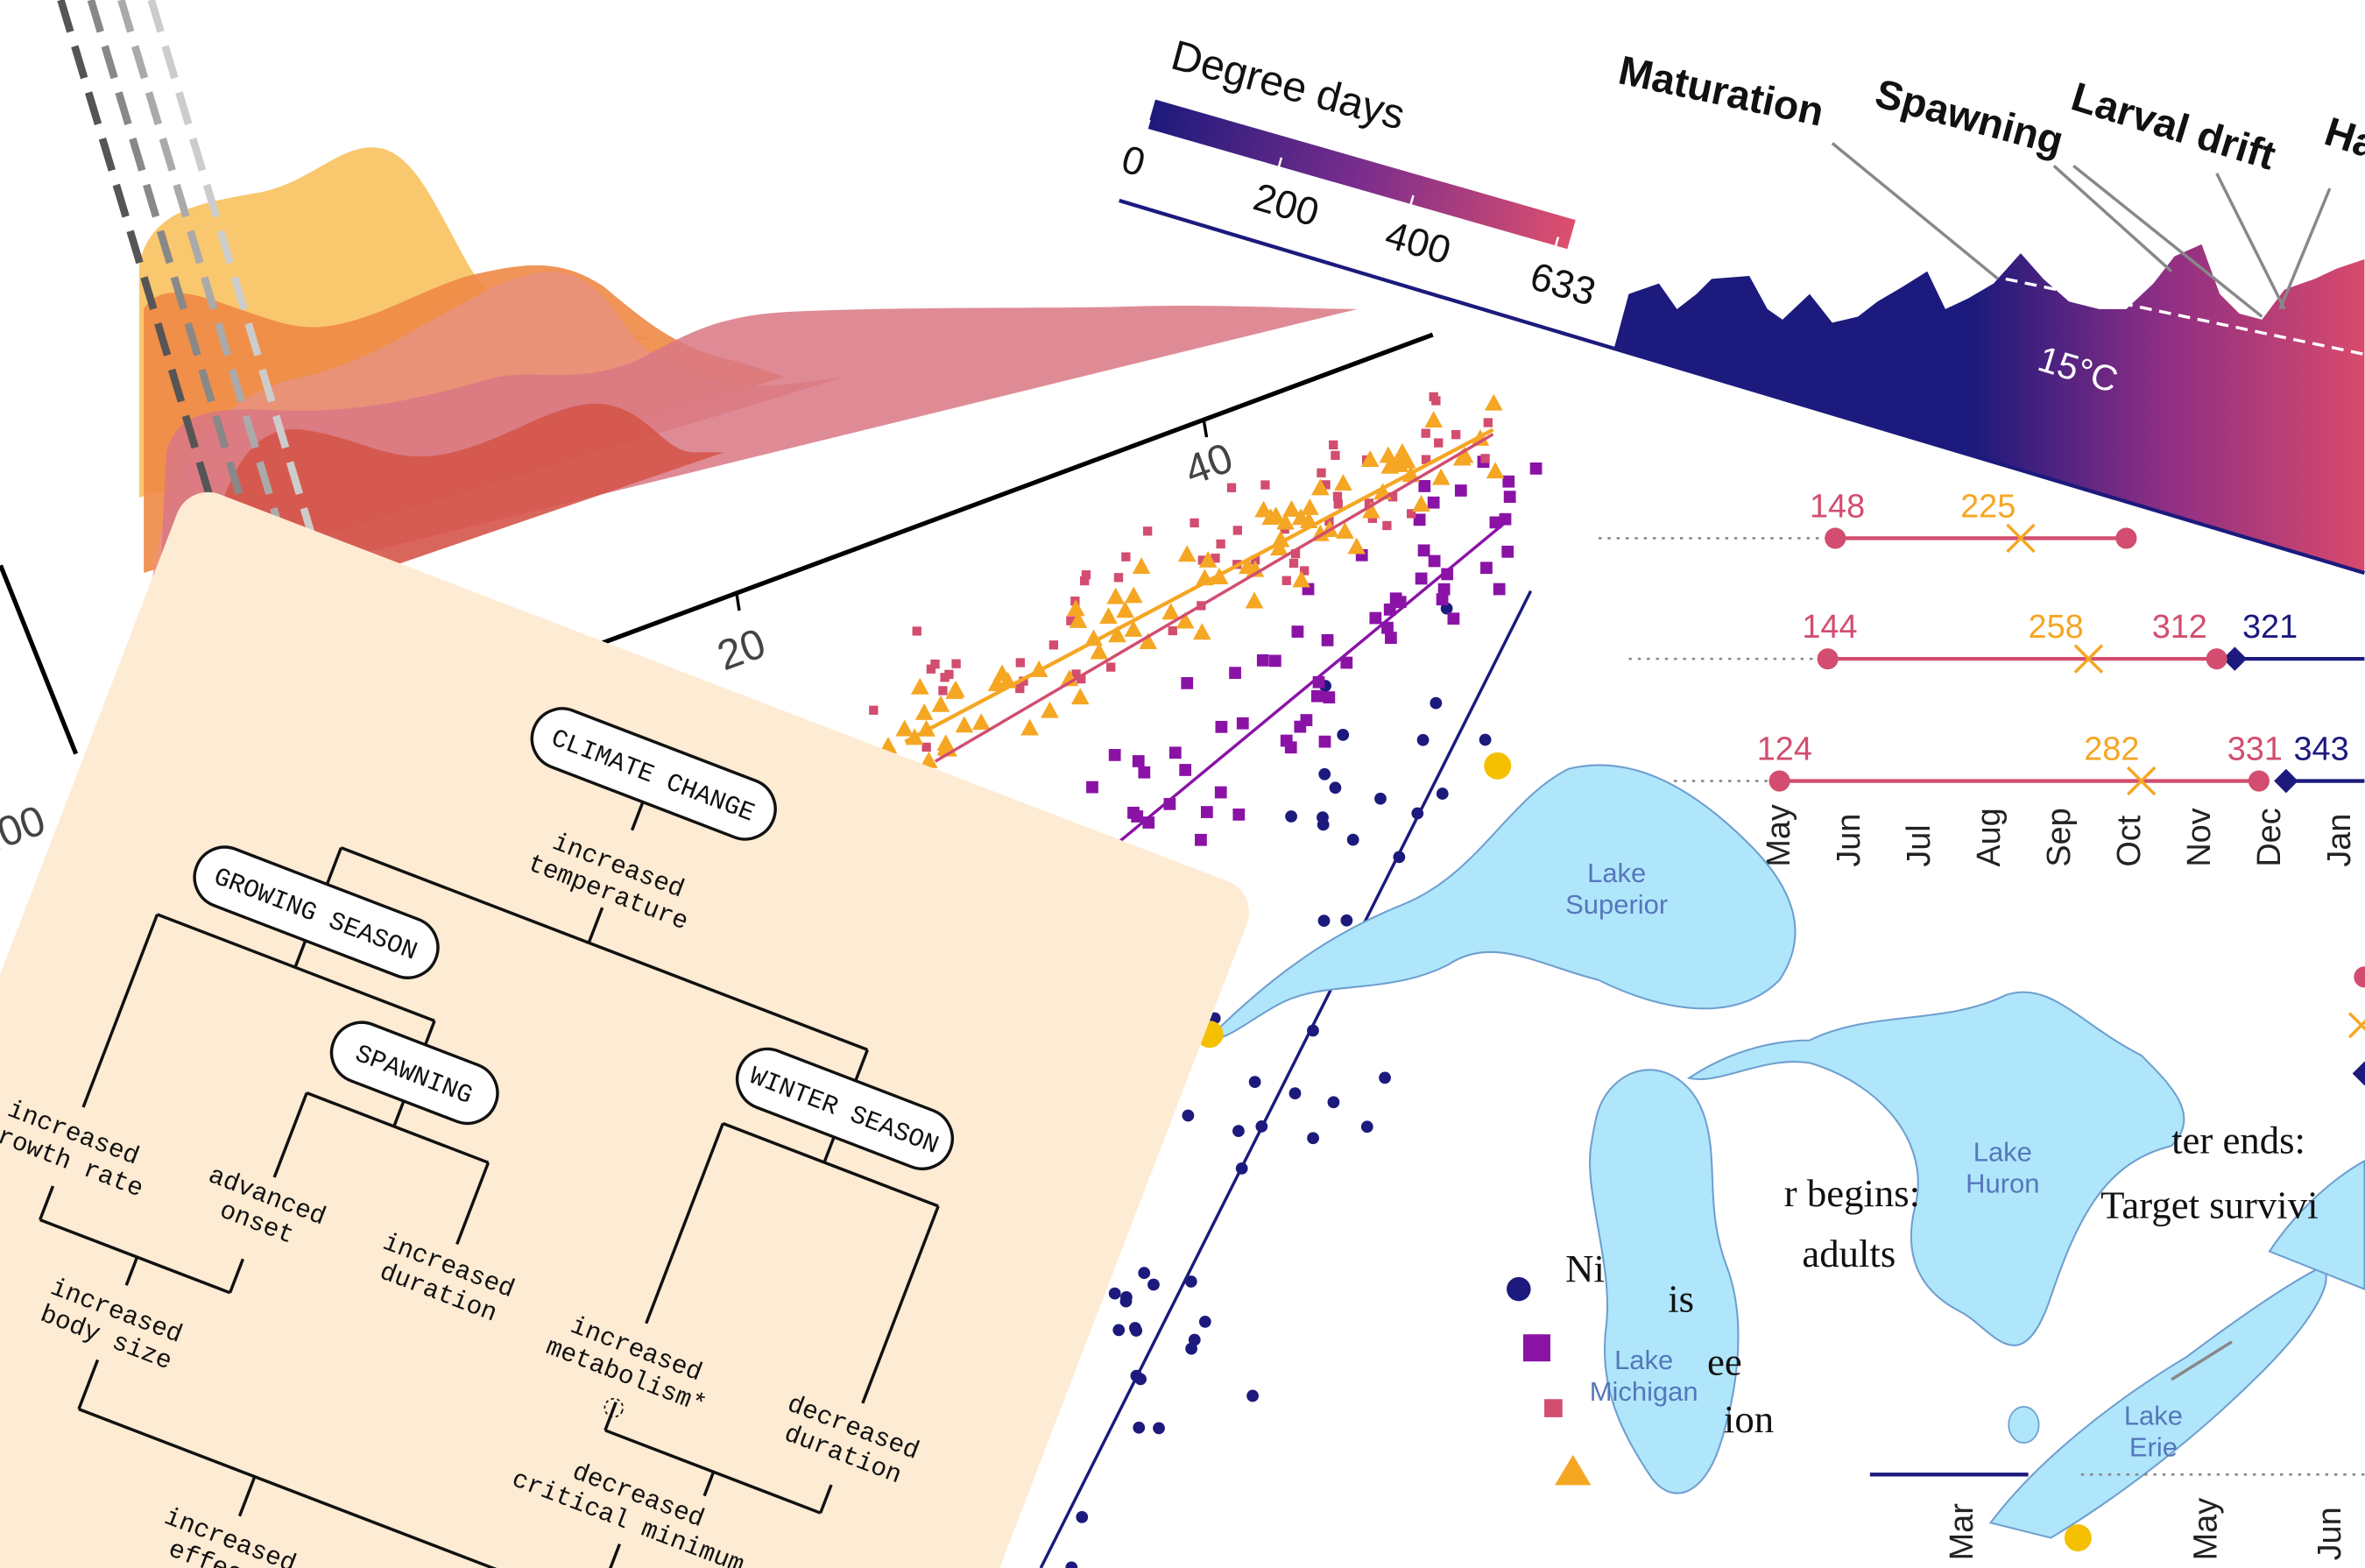  Describe the element at coordinates (39, 659) in the screenshot. I see `axis-line` at that location.